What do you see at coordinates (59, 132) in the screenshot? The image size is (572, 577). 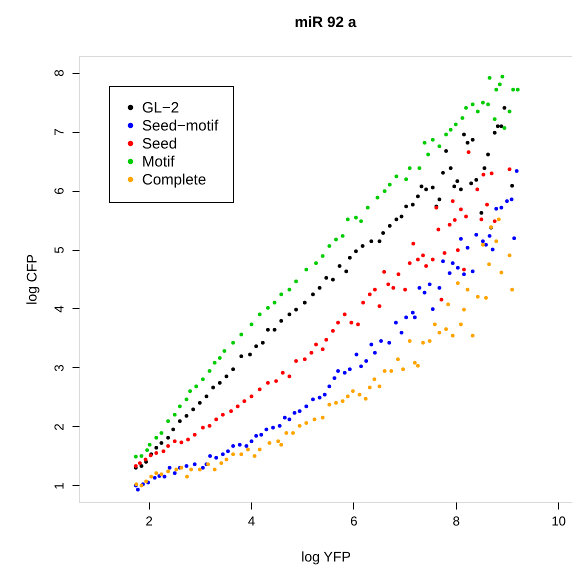 I see `y-tick-label: 7` at bounding box center [59, 132].